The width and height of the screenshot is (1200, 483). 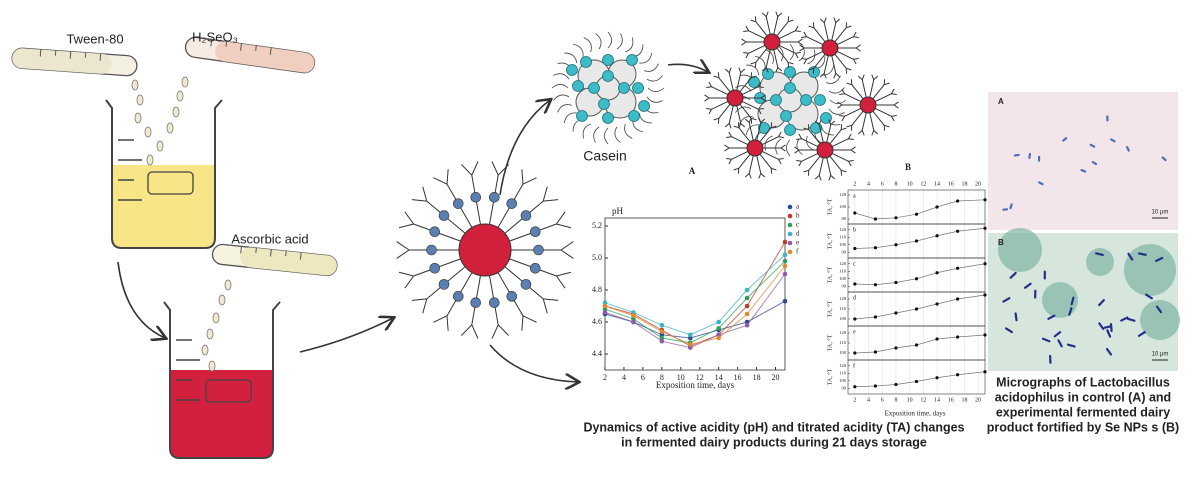 What do you see at coordinates (485, 250) in the screenshot?
I see `se-nanoparticle` at bounding box center [485, 250].